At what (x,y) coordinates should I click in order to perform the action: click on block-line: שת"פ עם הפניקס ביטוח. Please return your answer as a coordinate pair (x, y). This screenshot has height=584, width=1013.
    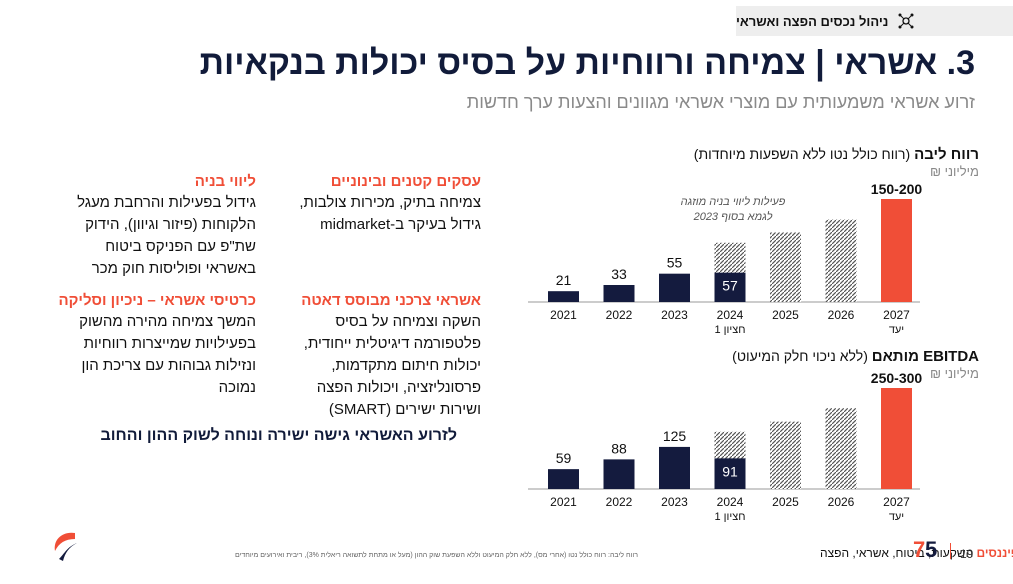
    Looking at the image, I should click on (180, 246).